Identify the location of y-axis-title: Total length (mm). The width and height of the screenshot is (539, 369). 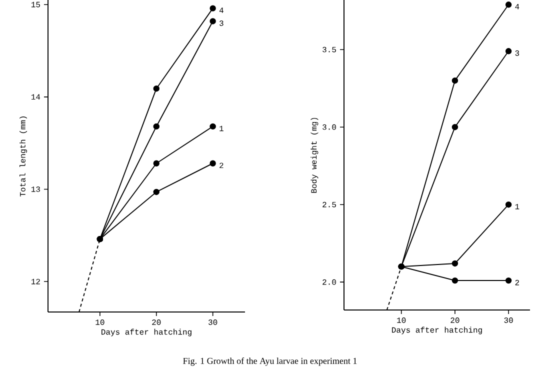
(24, 156).